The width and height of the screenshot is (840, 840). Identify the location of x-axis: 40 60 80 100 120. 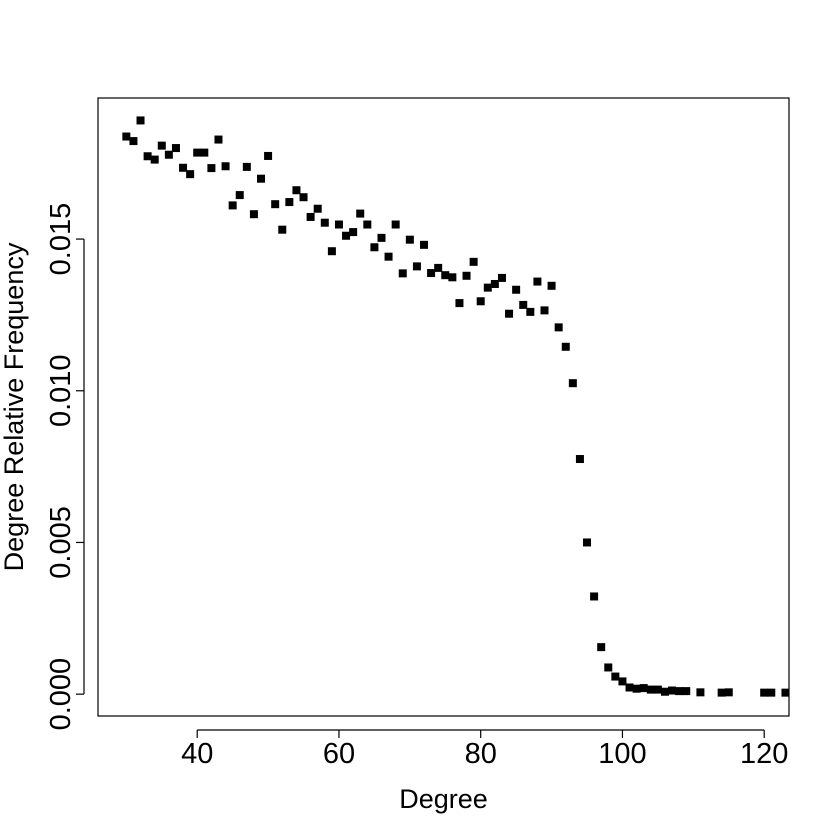
(484, 749).